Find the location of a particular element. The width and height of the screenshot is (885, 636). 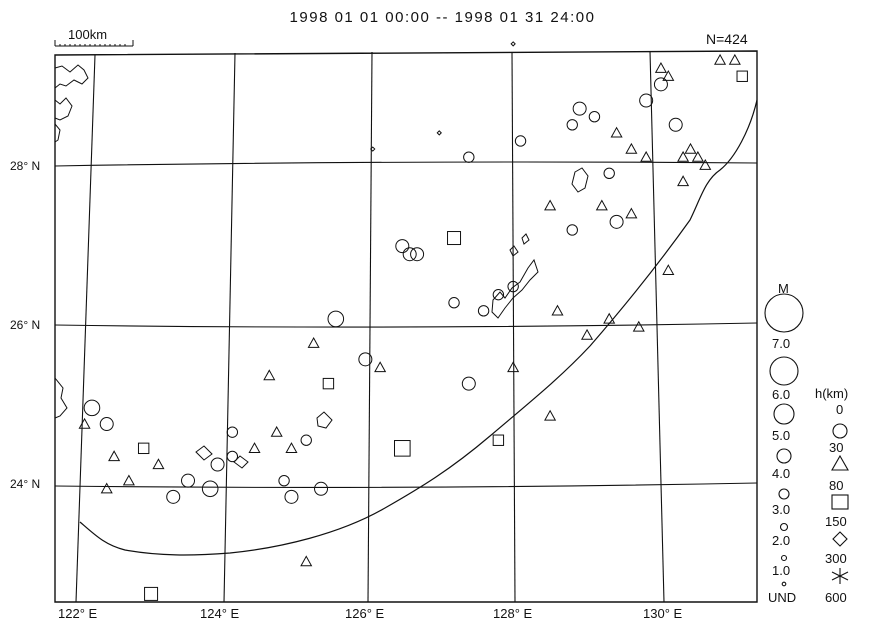

legend-depth-label: 150 is located at coordinates (836, 521).